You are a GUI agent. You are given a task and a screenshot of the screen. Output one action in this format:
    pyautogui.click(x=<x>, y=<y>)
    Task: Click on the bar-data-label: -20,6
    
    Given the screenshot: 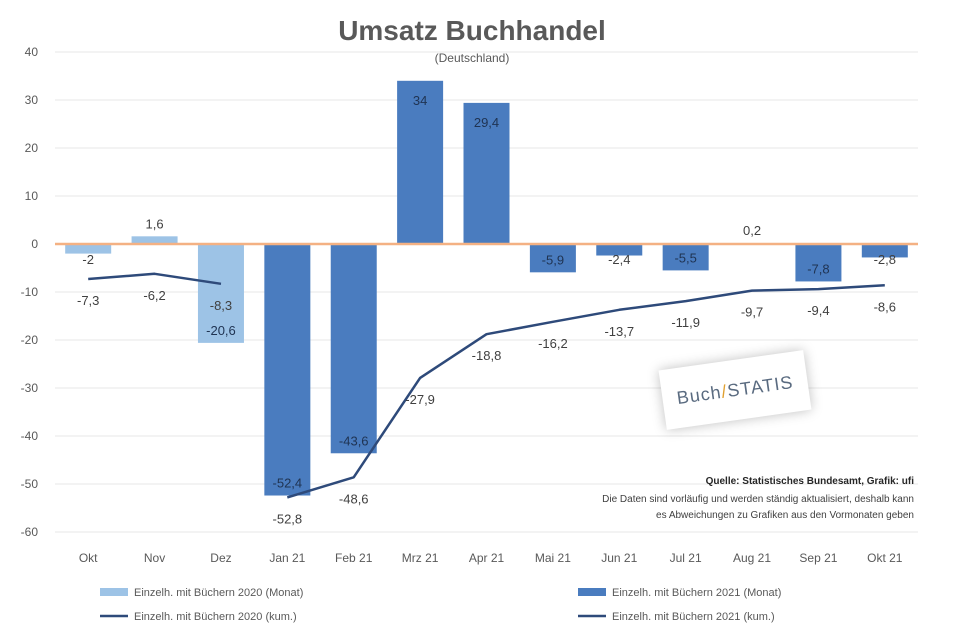 What is the action you would take?
    pyautogui.click(x=221, y=330)
    